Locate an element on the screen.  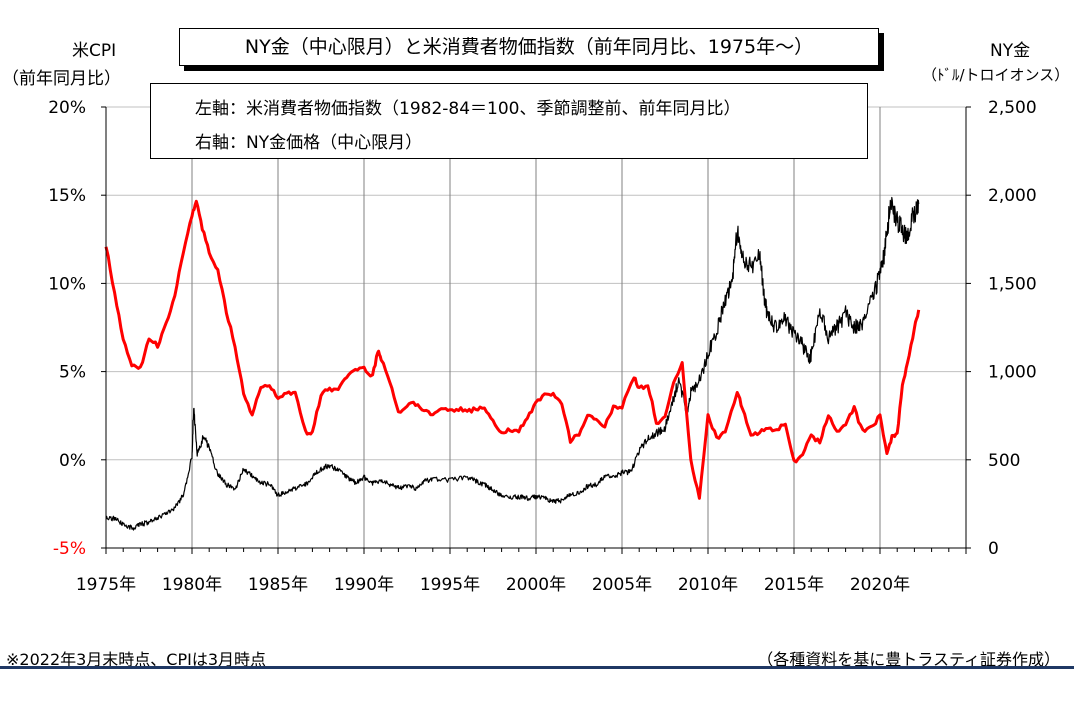
x-tick-label: 1990年 is located at coordinates (364, 585).